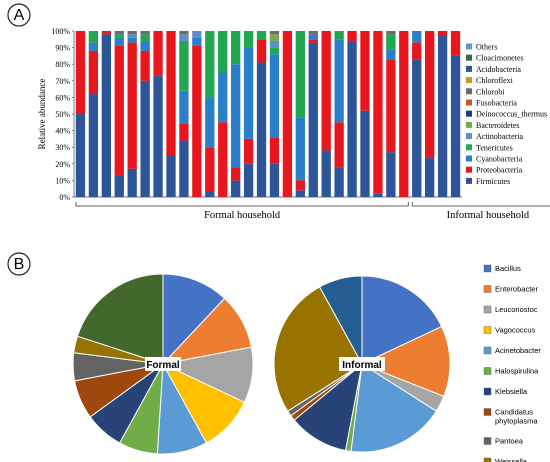  I want to click on panel-b-label: B, so click(19, 264).